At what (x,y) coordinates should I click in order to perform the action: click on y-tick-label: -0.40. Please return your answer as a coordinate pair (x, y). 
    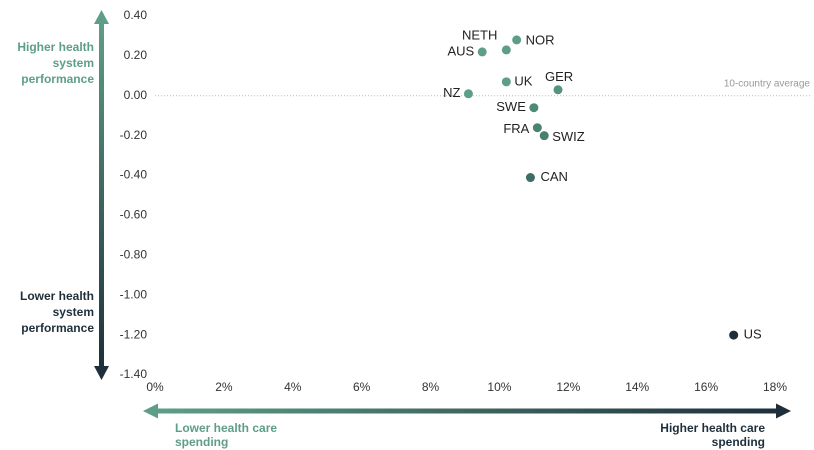
    Looking at the image, I should click on (134, 175).